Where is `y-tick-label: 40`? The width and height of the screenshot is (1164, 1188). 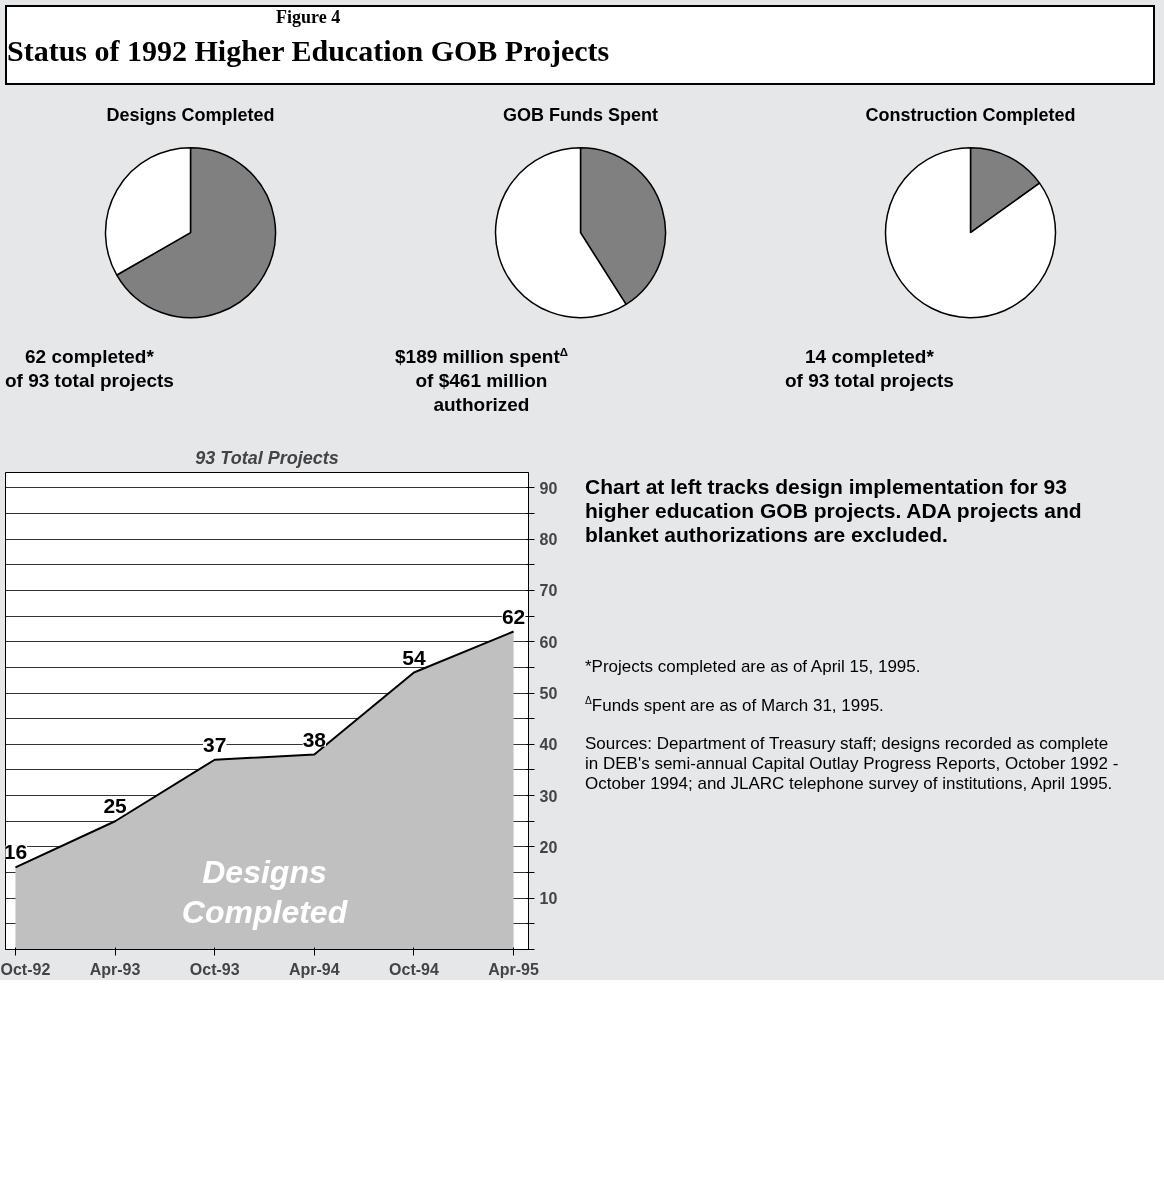 y-tick-label: 40 is located at coordinates (548, 745).